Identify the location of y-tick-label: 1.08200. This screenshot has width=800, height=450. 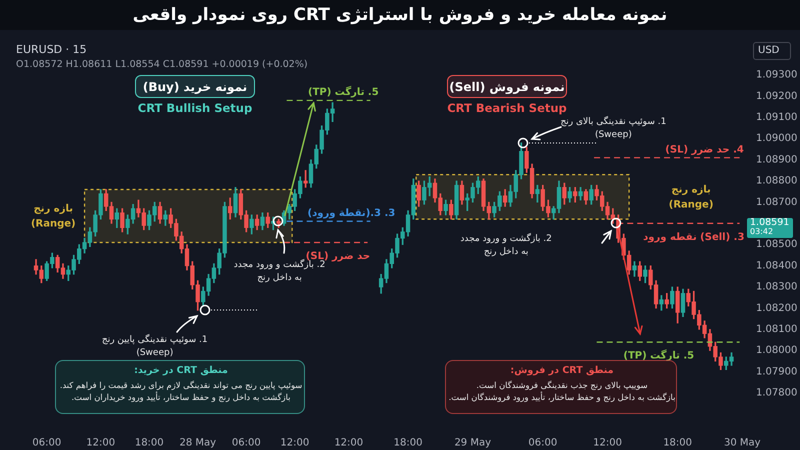
(777, 308).